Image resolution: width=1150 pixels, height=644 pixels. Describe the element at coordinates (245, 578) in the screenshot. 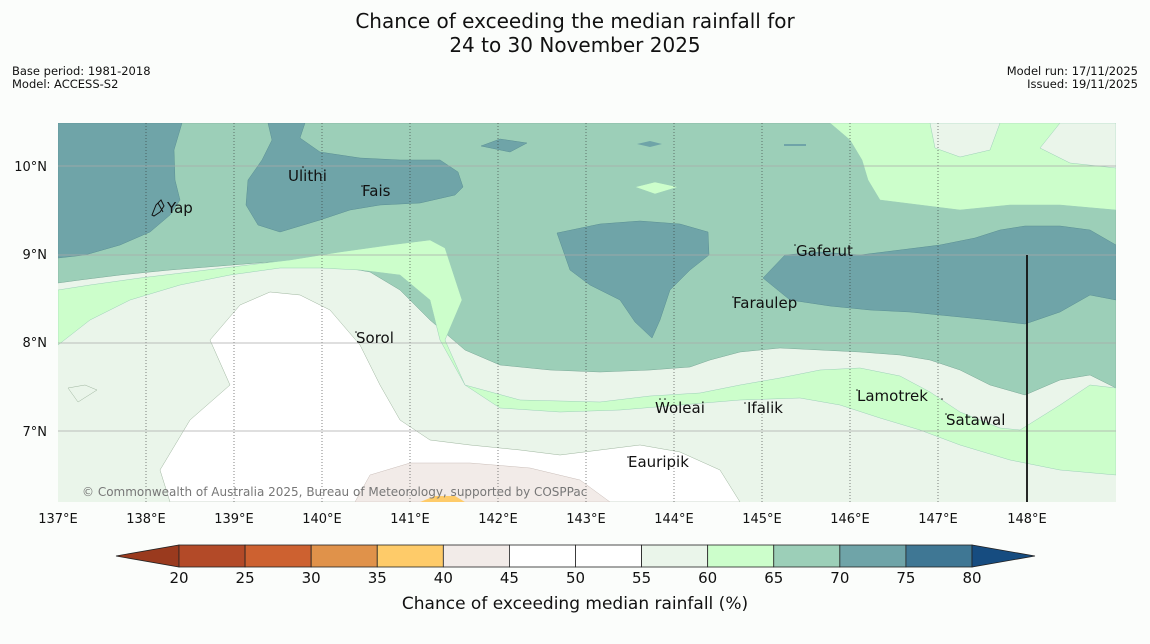

I see `colorbar-tick-label: 25` at that location.